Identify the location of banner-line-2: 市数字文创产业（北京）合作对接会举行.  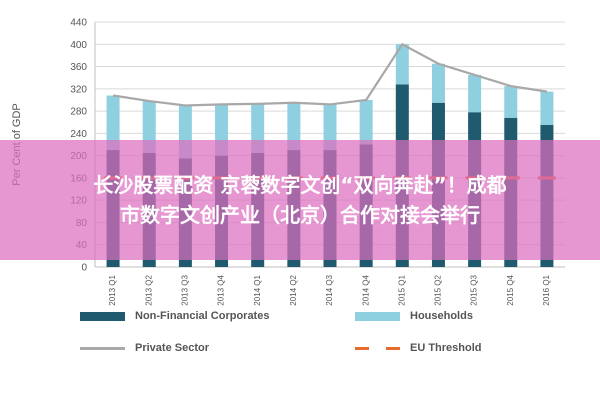
(300, 215).